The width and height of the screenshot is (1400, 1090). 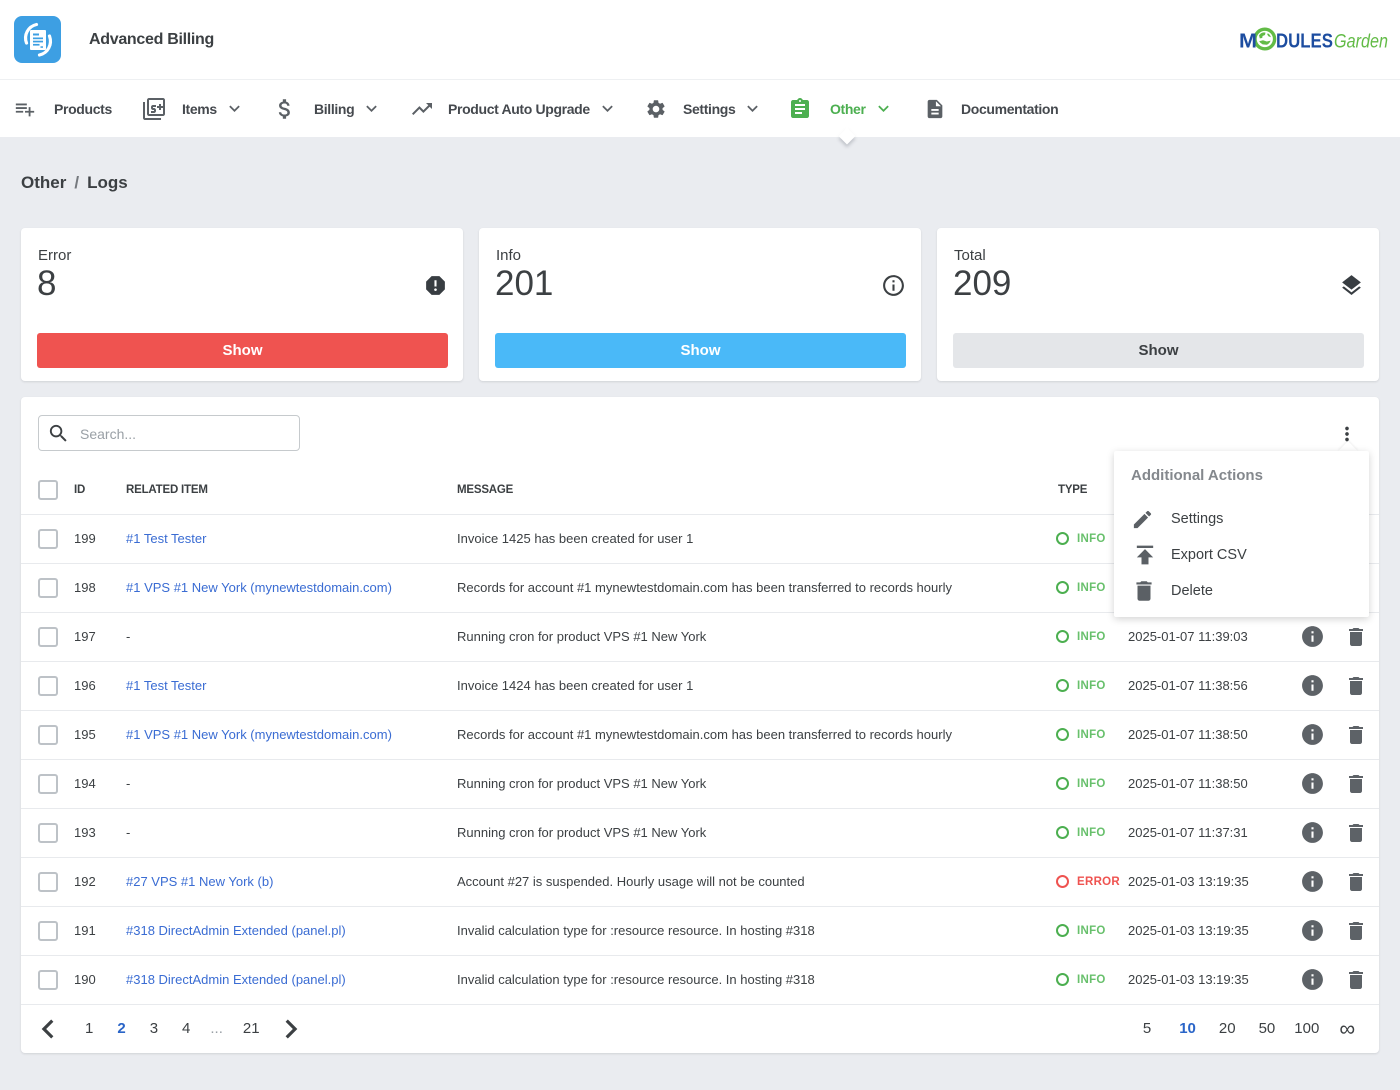 What do you see at coordinates (1248, 42) in the screenshot?
I see `svg-text: M` at bounding box center [1248, 42].